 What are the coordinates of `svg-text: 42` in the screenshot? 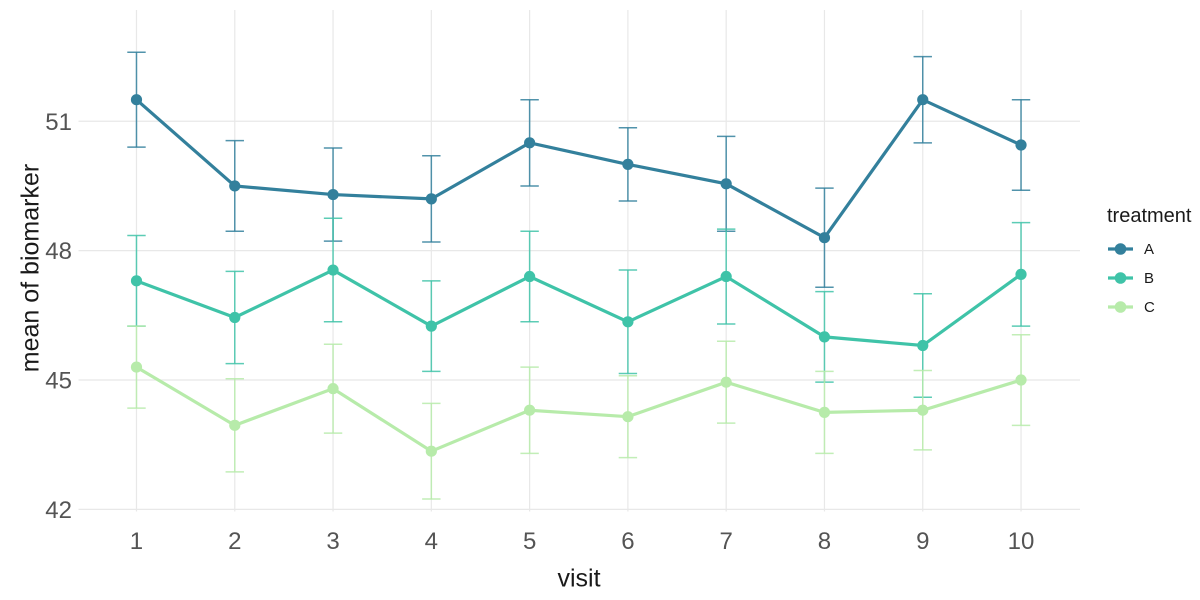 It's located at (58, 510).